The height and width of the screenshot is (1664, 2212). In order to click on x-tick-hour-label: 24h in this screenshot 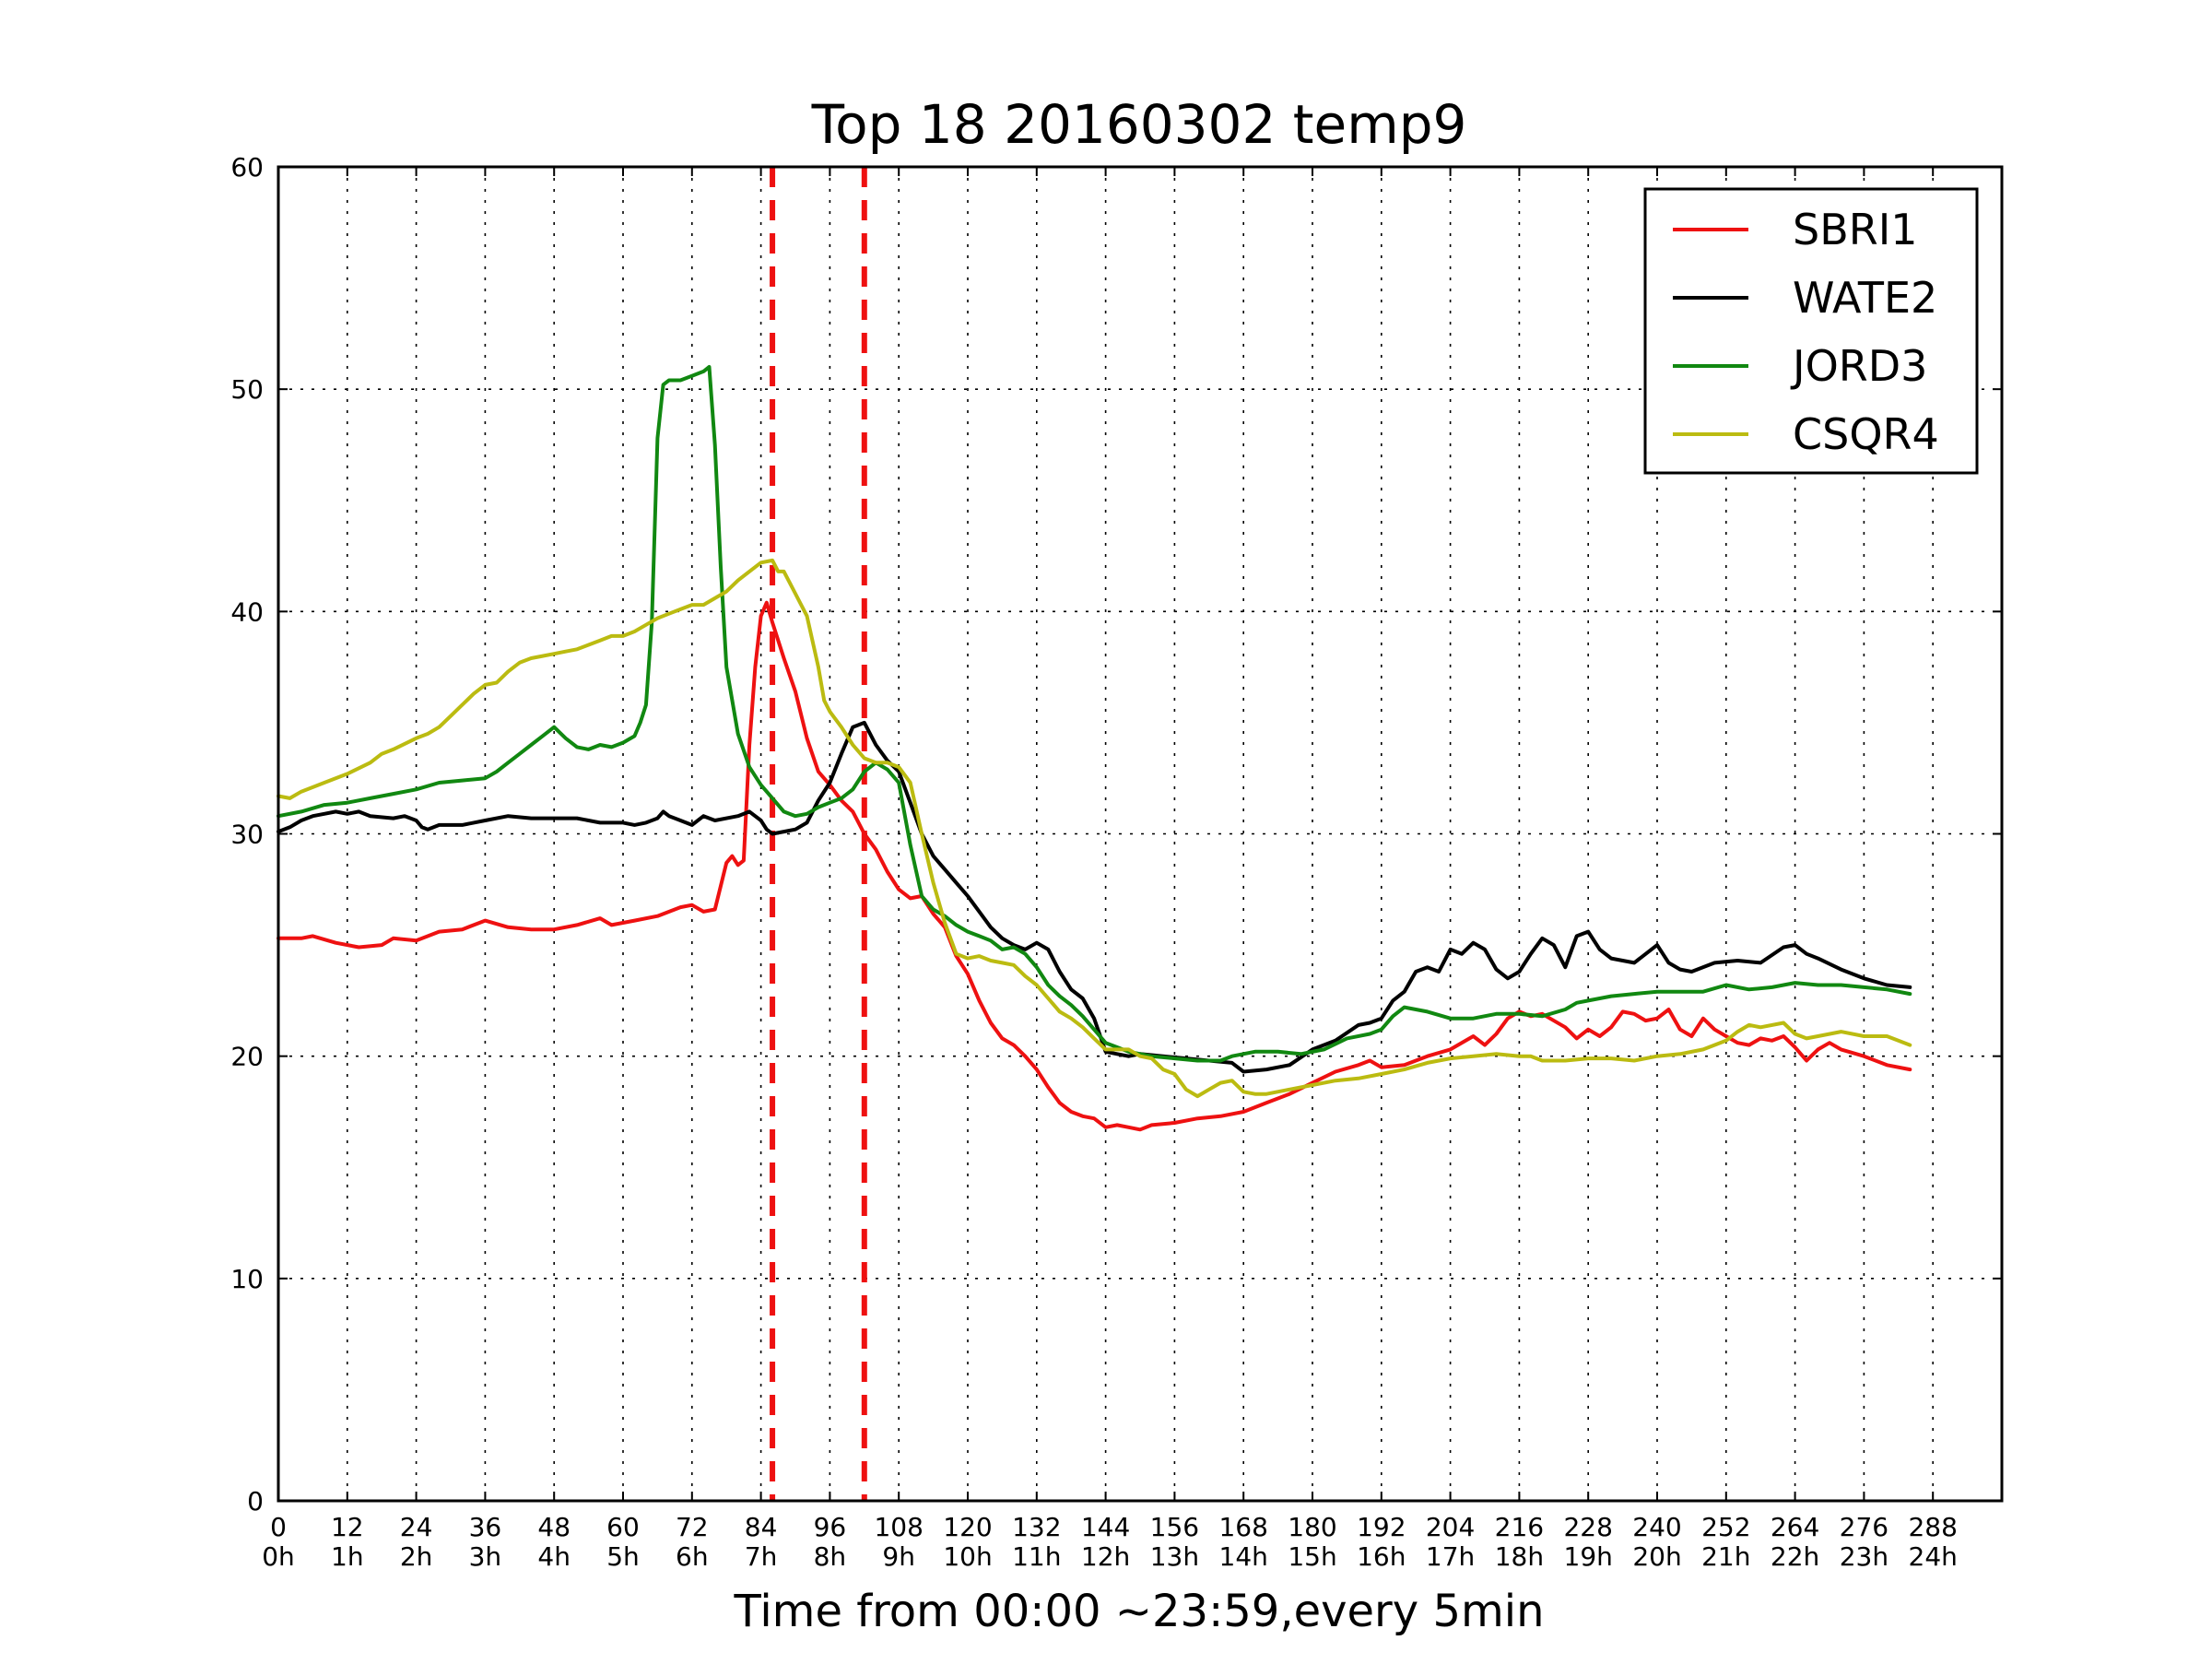, I will do `click(1933, 1556)`.